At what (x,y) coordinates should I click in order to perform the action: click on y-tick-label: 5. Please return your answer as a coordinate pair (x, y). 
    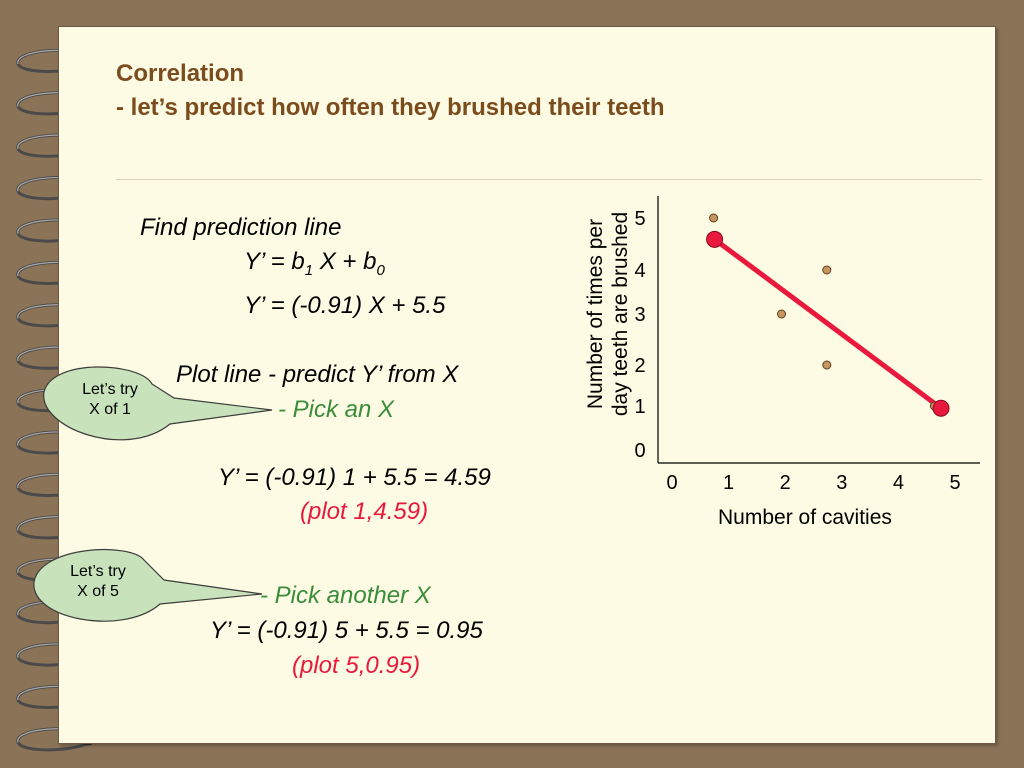
    Looking at the image, I should click on (639, 219).